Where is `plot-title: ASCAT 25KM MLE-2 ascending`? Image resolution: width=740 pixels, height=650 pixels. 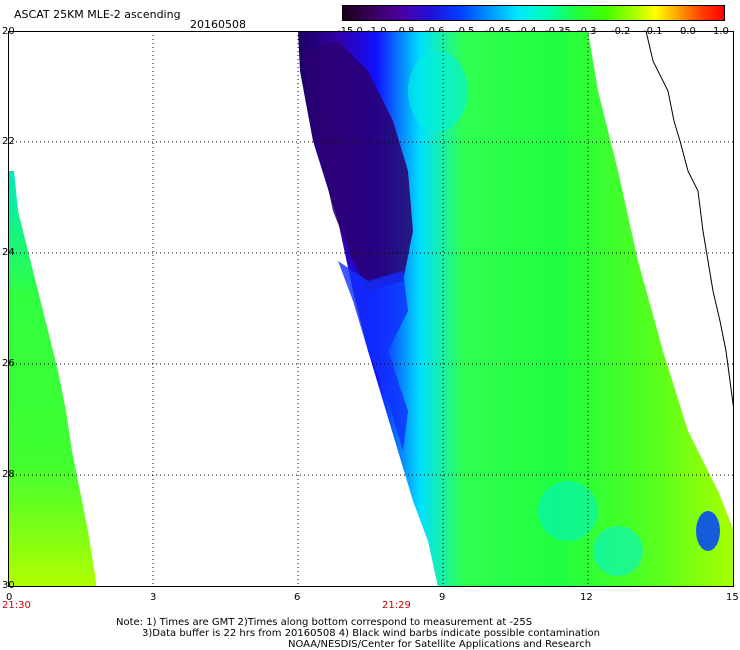
plot-title: ASCAT 25KM MLE-2 ascending is located at coordinates (97, 14).